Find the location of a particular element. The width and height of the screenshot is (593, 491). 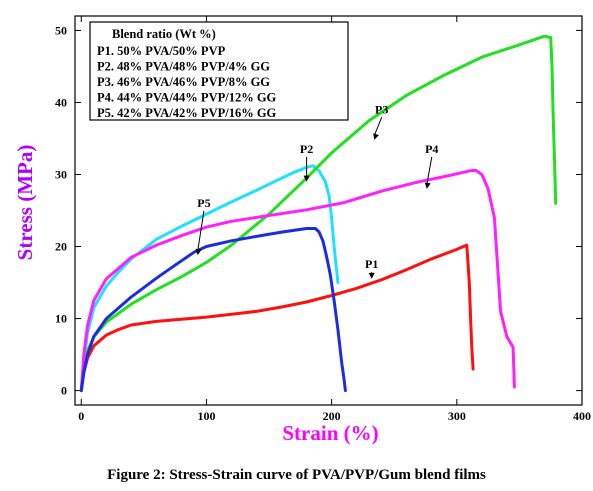

x-axis-label: Strain (%) is located at coordinates (330, 433).